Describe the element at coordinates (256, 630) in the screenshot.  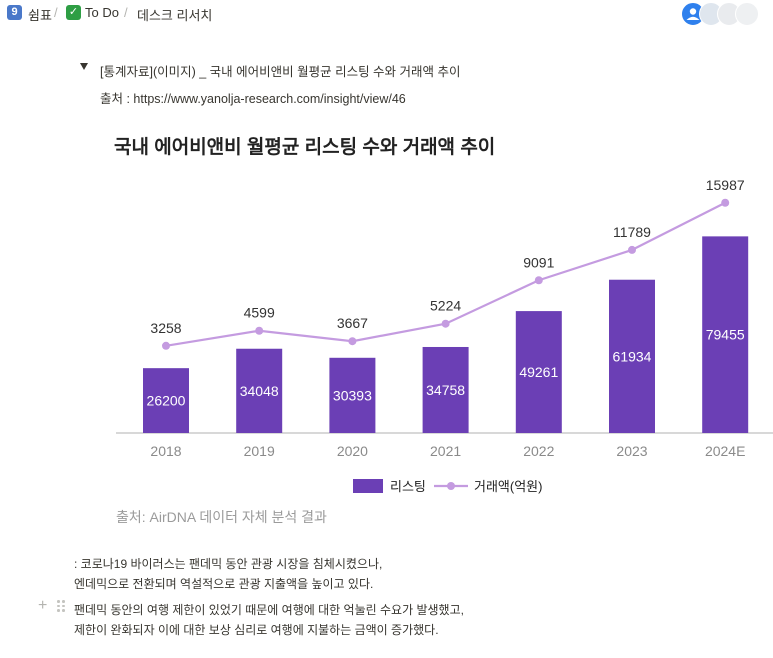
I see `paragraph-text: 제한이 완화되자 이에 대한 보상 심리로 여행에 지불하는 금액이 증가했다.` at that location.